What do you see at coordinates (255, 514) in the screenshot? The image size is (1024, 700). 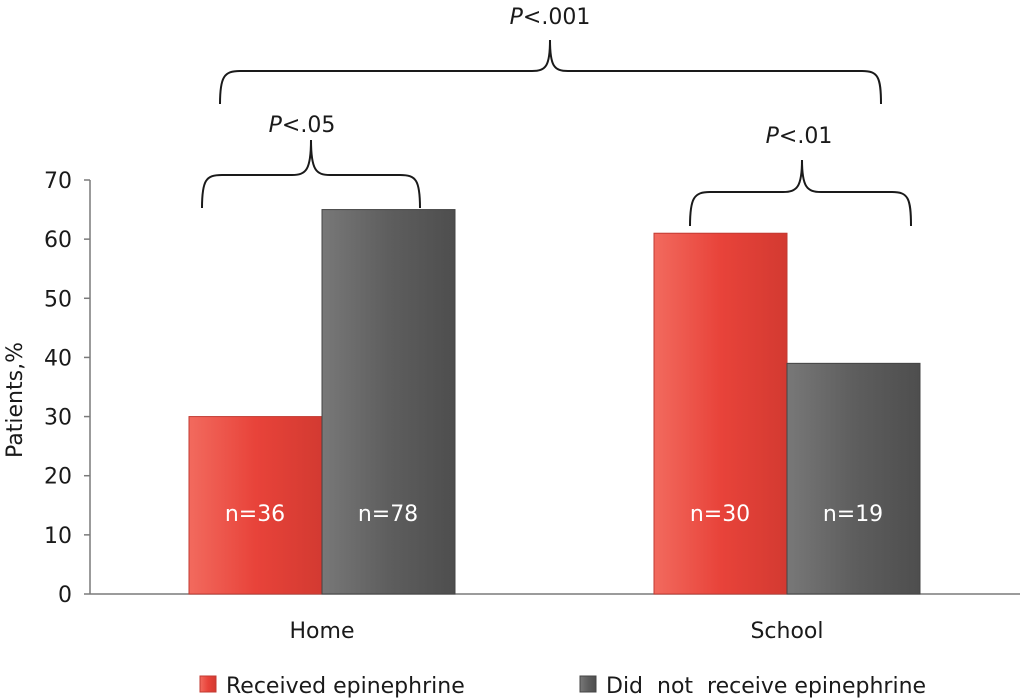 I see `bar-label-received-home: n=36` at bounding box center [255, 514].